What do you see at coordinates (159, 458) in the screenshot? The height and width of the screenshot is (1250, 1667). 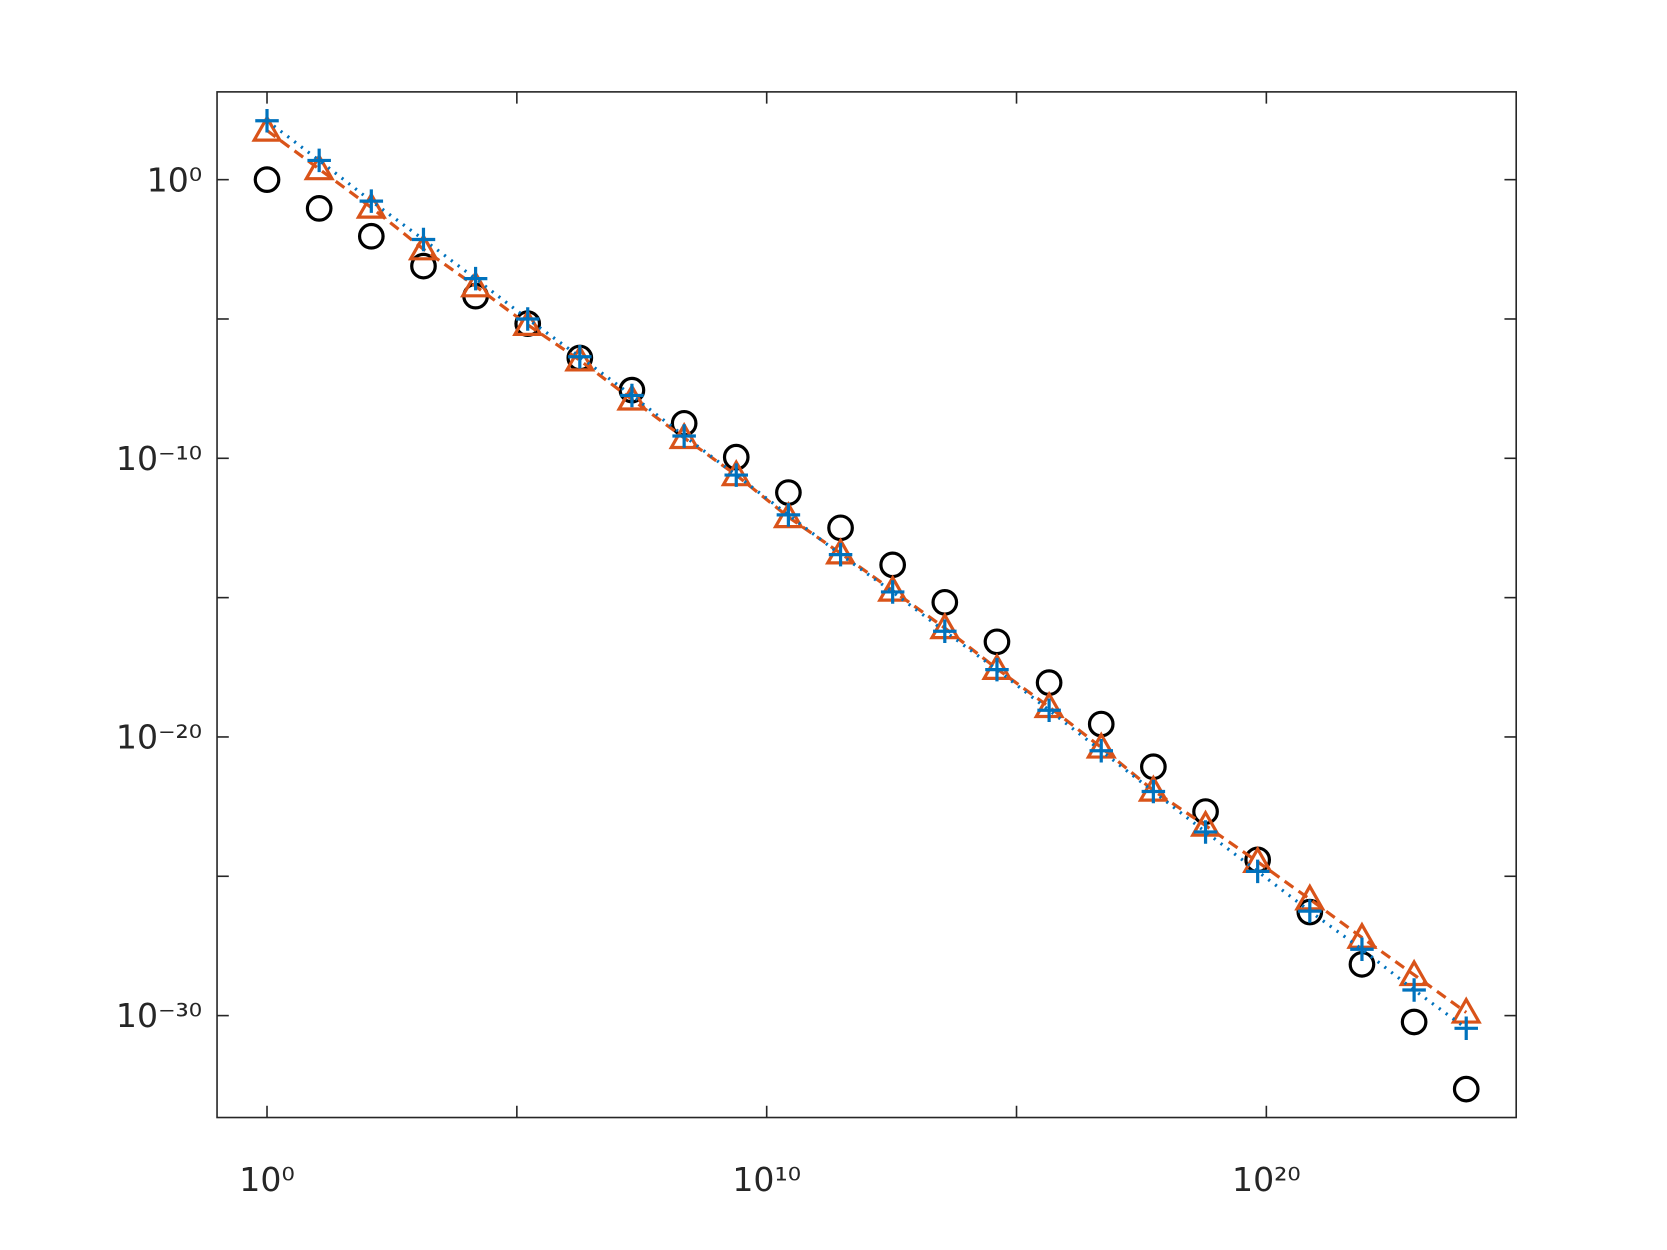 I see `y-tick-label: 10⁻¹⁰` at bounding box center [159, 458].